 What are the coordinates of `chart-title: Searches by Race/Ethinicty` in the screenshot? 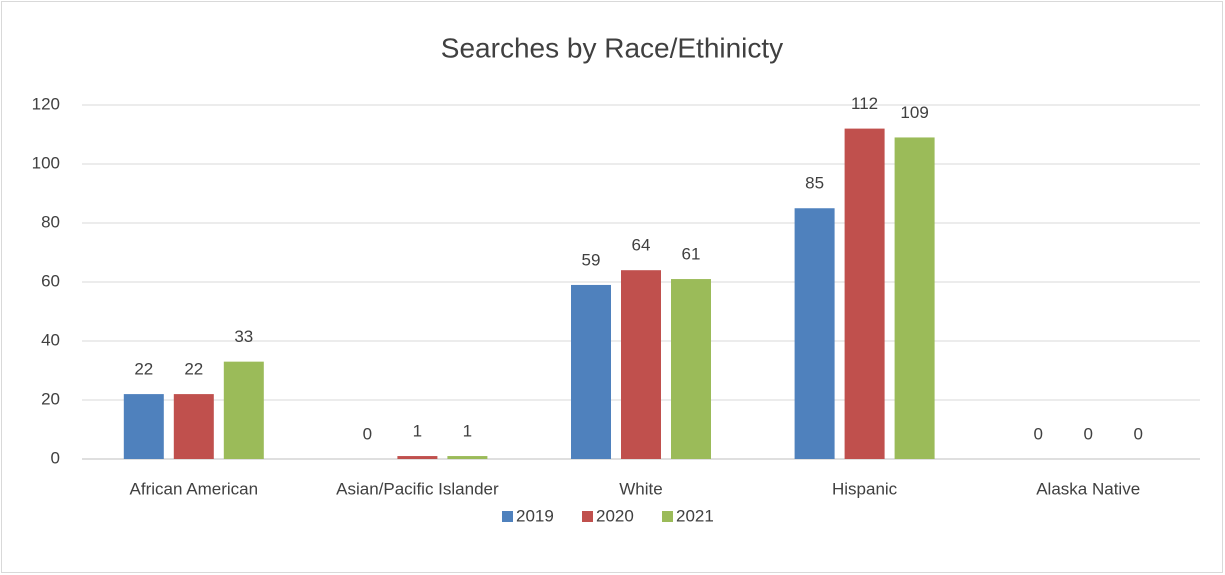 It's located at (612, 47).